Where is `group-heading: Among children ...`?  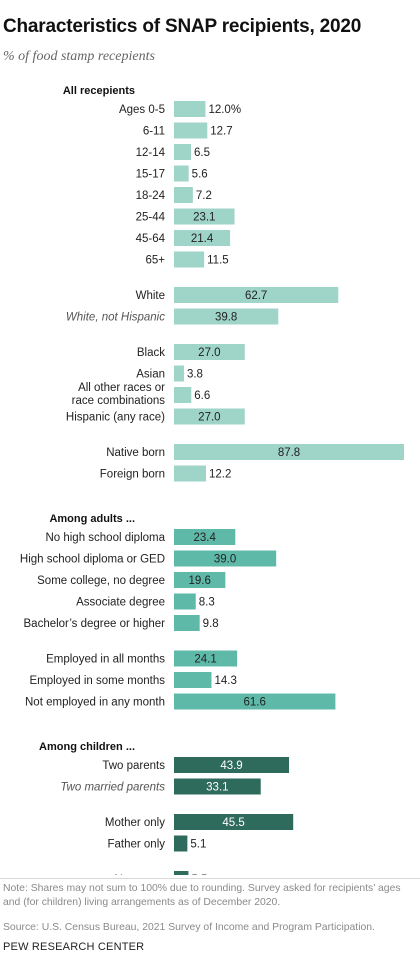
group-heading: Among children ... is located at coordinates (87, 747).